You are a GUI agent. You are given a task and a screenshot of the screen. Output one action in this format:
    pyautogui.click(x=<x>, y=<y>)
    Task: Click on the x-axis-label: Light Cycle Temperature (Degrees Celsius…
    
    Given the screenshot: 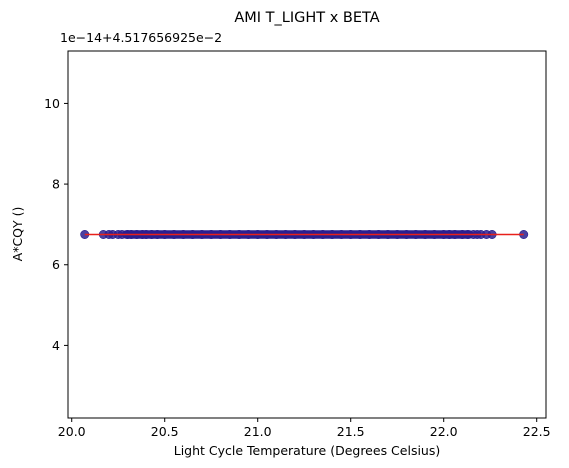 What is the action you would take?
    pyautogui.click(x=307, y=450)
    